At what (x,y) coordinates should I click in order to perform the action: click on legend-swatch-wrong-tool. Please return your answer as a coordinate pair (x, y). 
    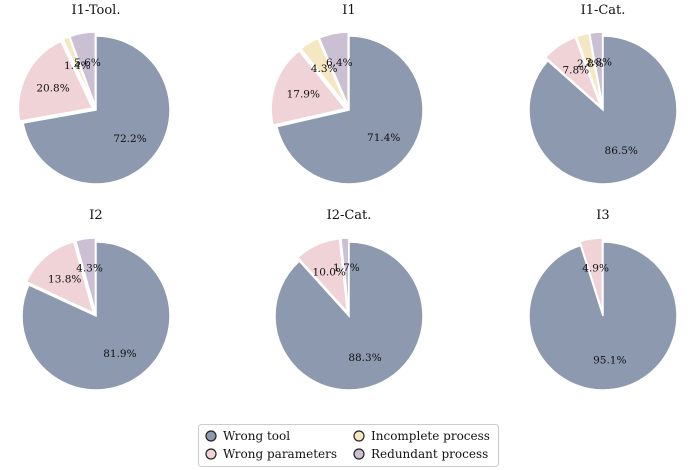
    Looking at the image, I should click on (211, 436).